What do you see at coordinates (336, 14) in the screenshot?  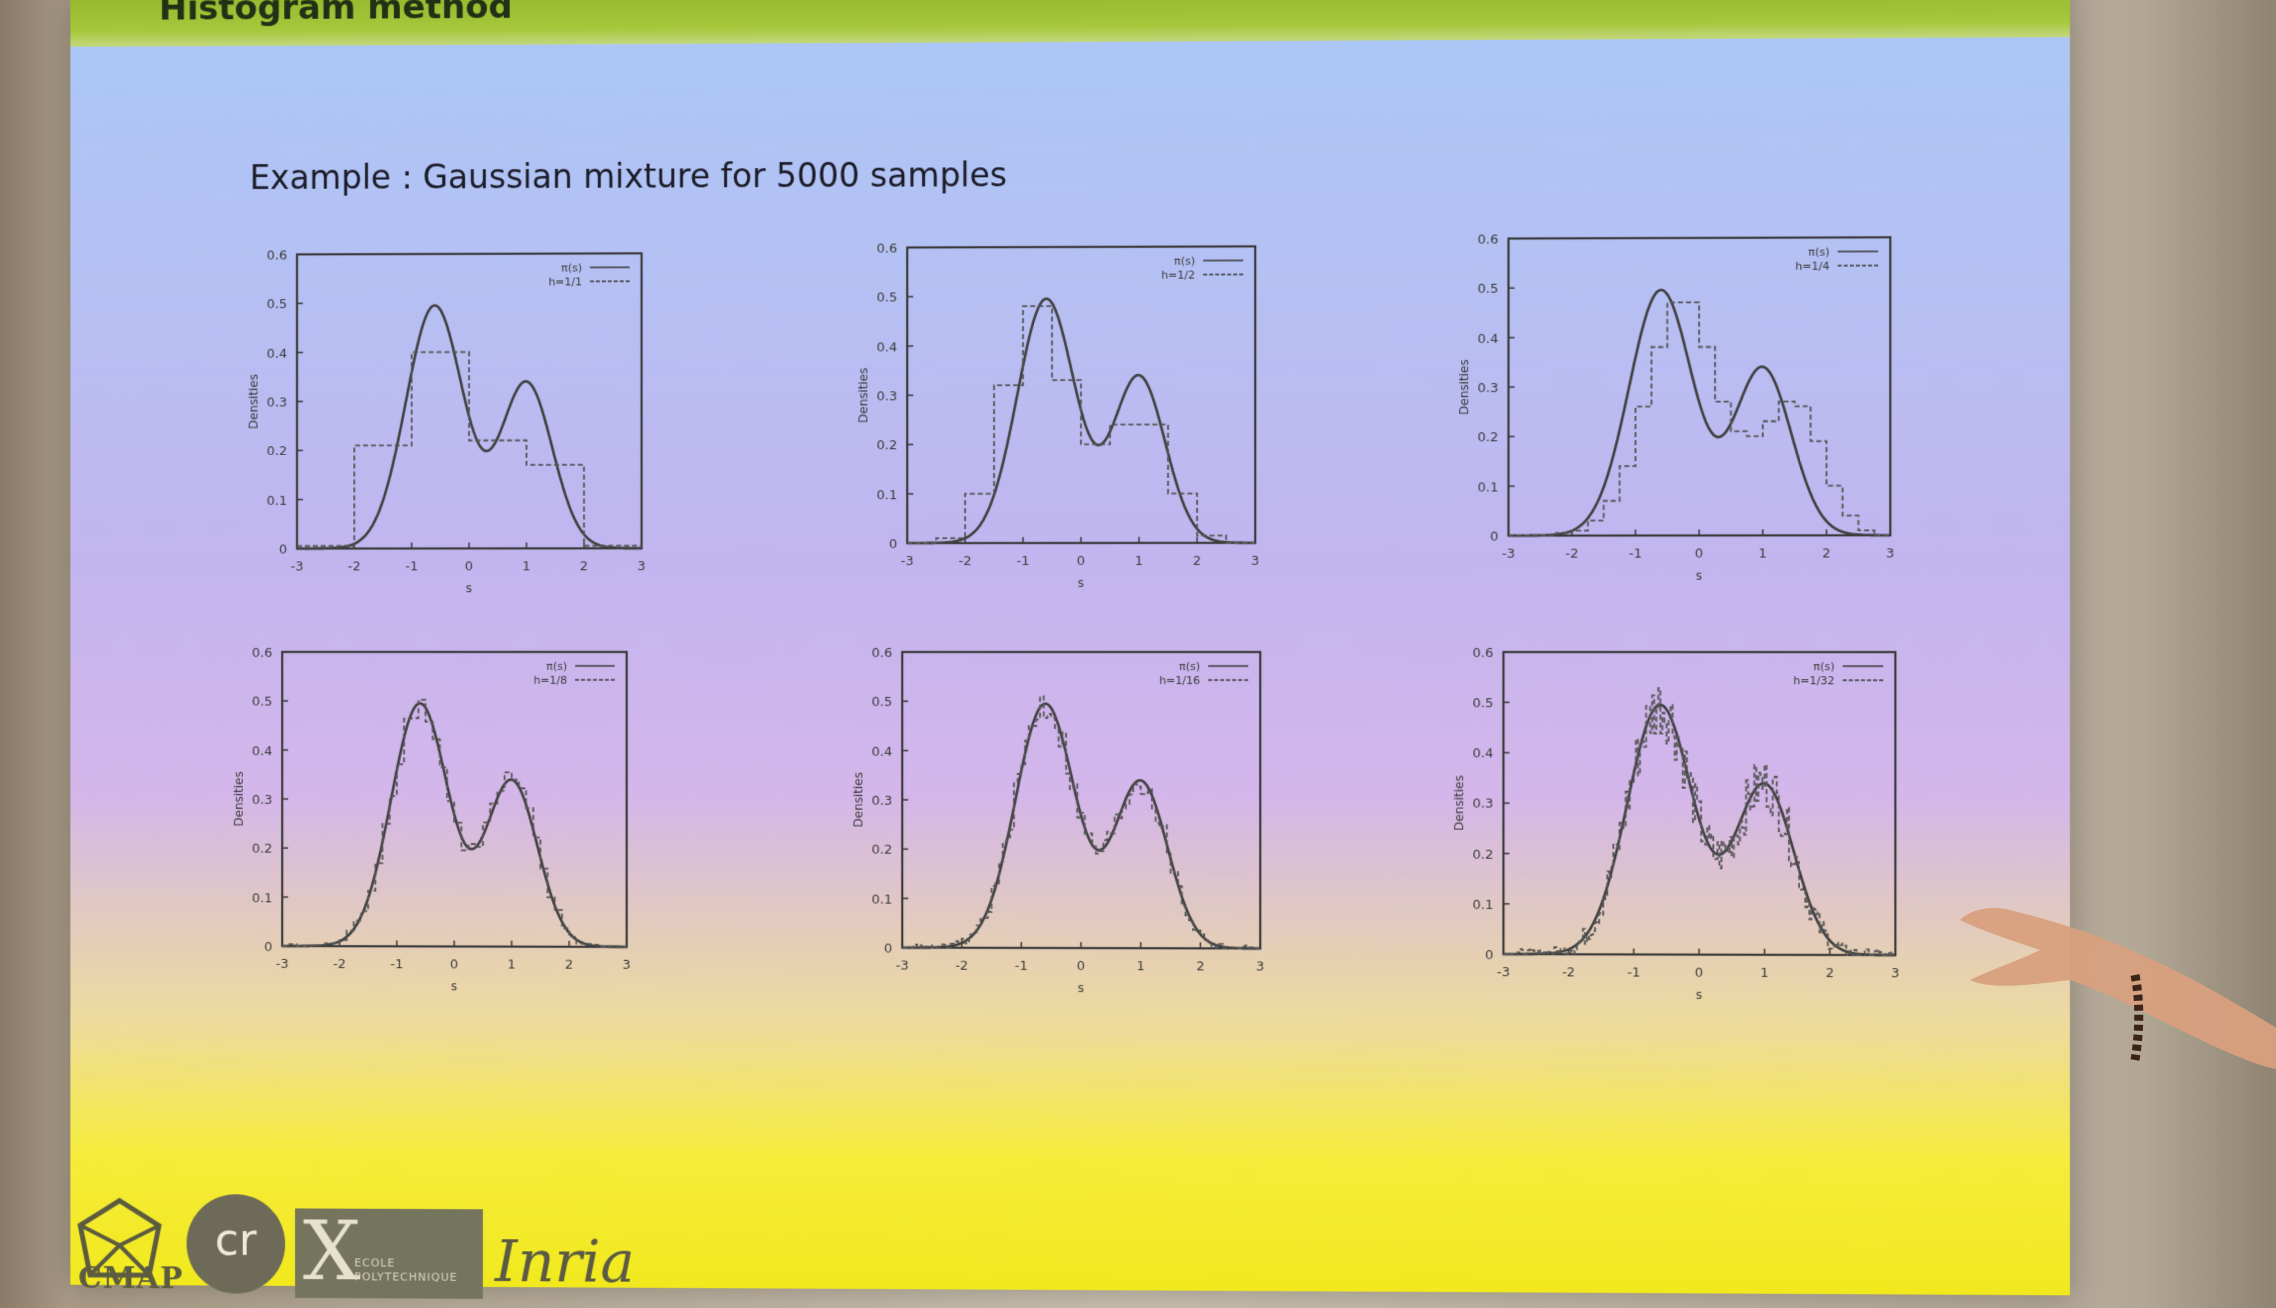 I see `slide-title: Histogram method` at bounding box center [336, 14].